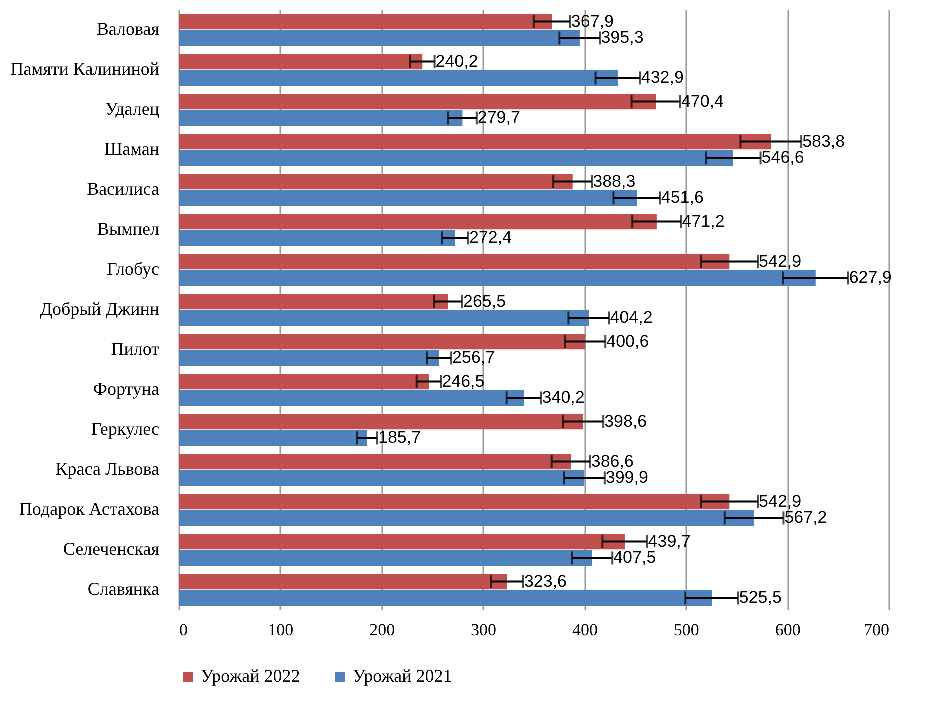 This screenshot has height=716, width=951. What do you see at coordinates (682, 198) in the screenshot?
I see `data-label: 451,6` at bounding box center [682, 198].